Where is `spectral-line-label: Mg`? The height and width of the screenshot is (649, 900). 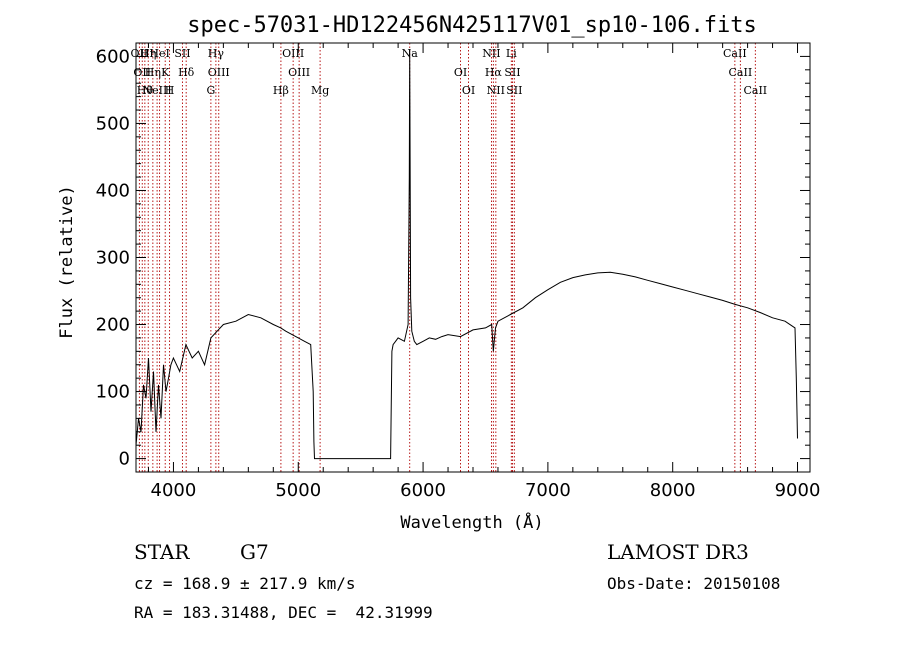
spectral-line-label: Mg is located at coordinates (320, 90).